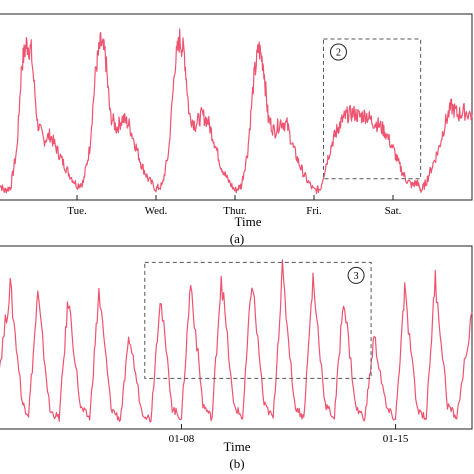 Image resolution: width=474 pixels, height=474 pixels. Describe the element at coordinates (372, 109) in the screenshot. I see `panel-a-annotation-box: 2` at that location.